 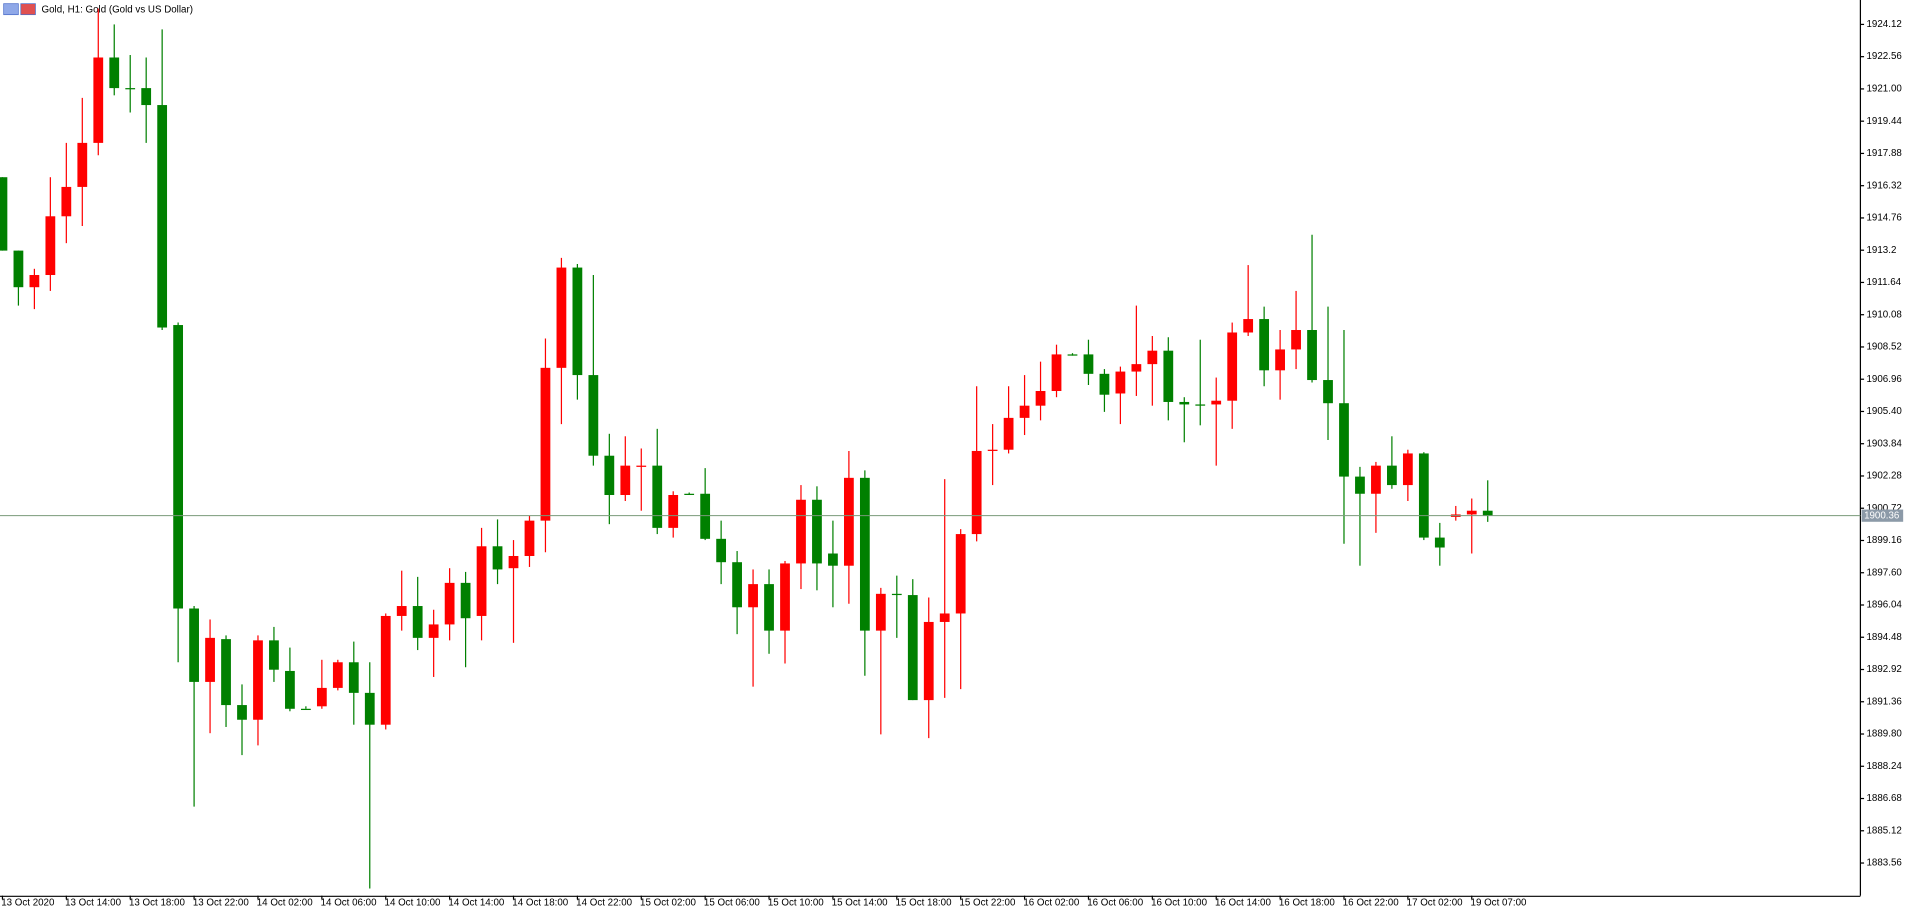 I want to click on x-tick-label: 14 Oct 22:00, so click(x=604, y=903).